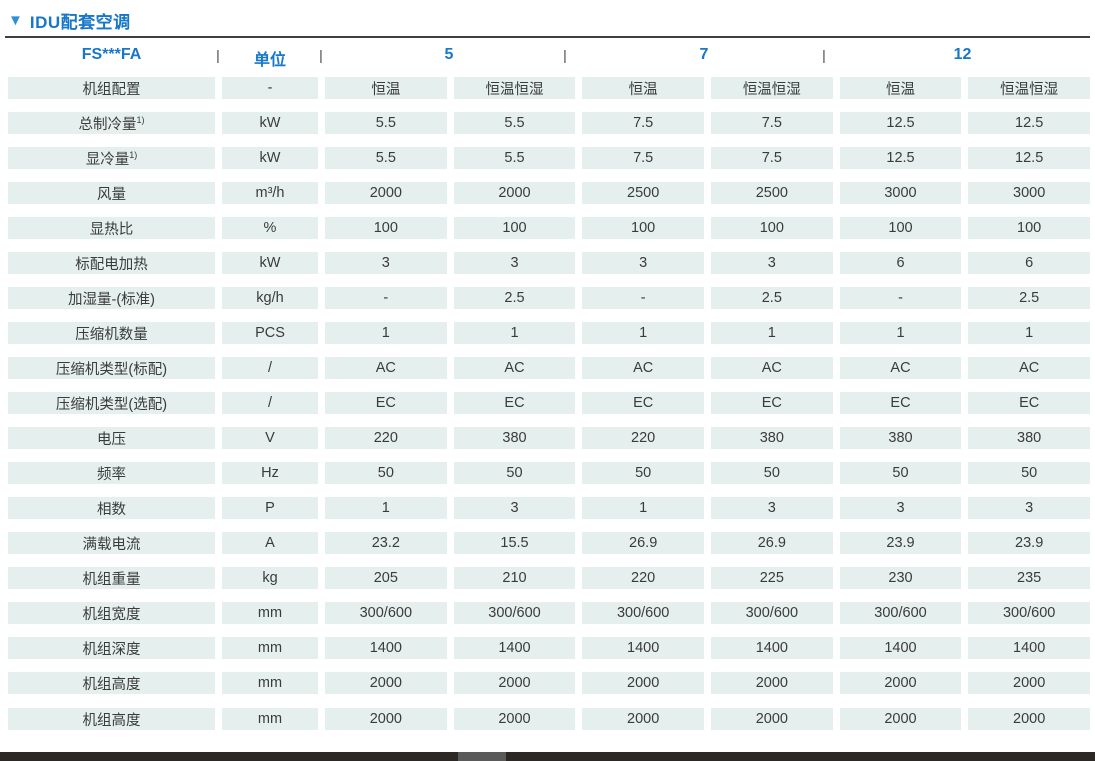 The width and height of the screenshot is (1095, 761). I want to click on column-group-7: 7, so click(704, 54).